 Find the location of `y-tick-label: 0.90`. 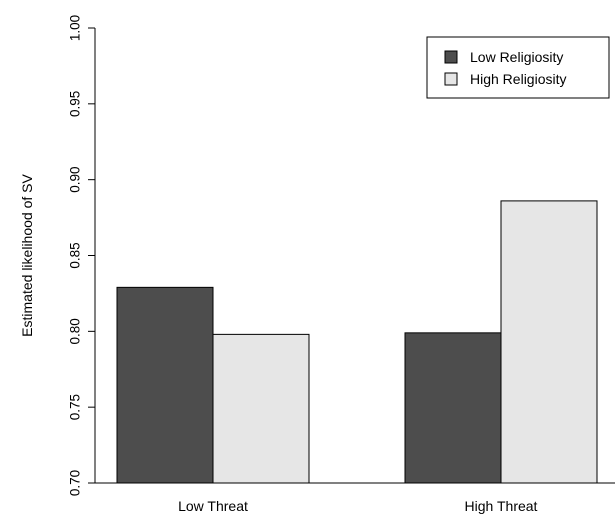

y-tick-label: 0.90 is located at coordinates (75, 180).